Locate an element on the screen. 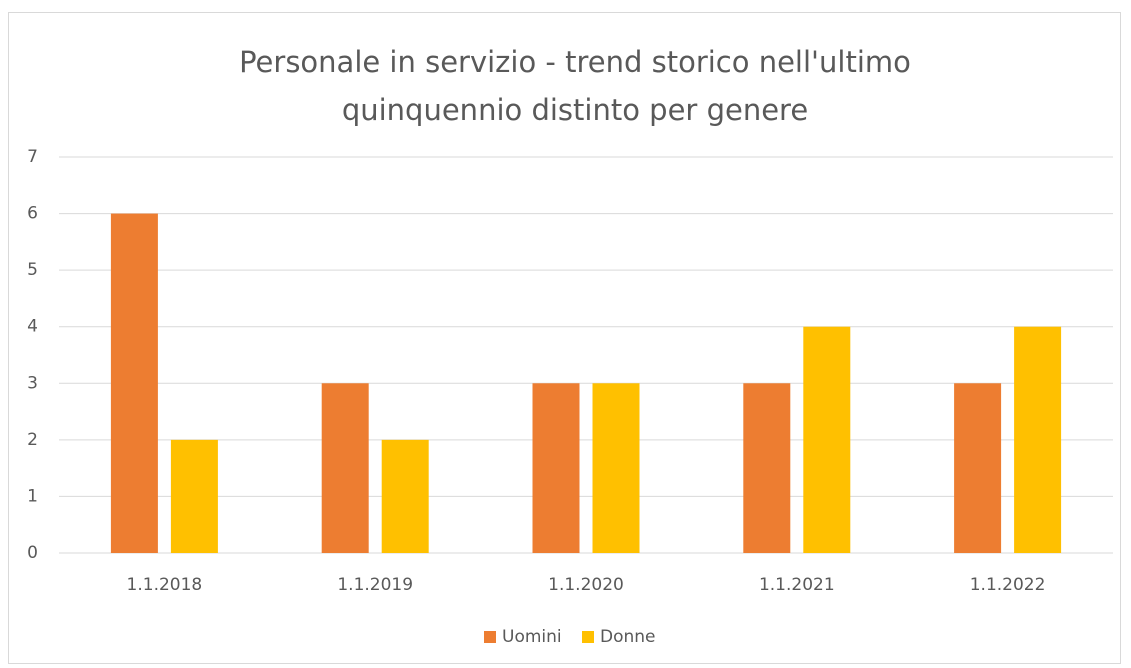 The image size is (1131, 668). y-tick-label: 6 is located at coordinates (32, 214).